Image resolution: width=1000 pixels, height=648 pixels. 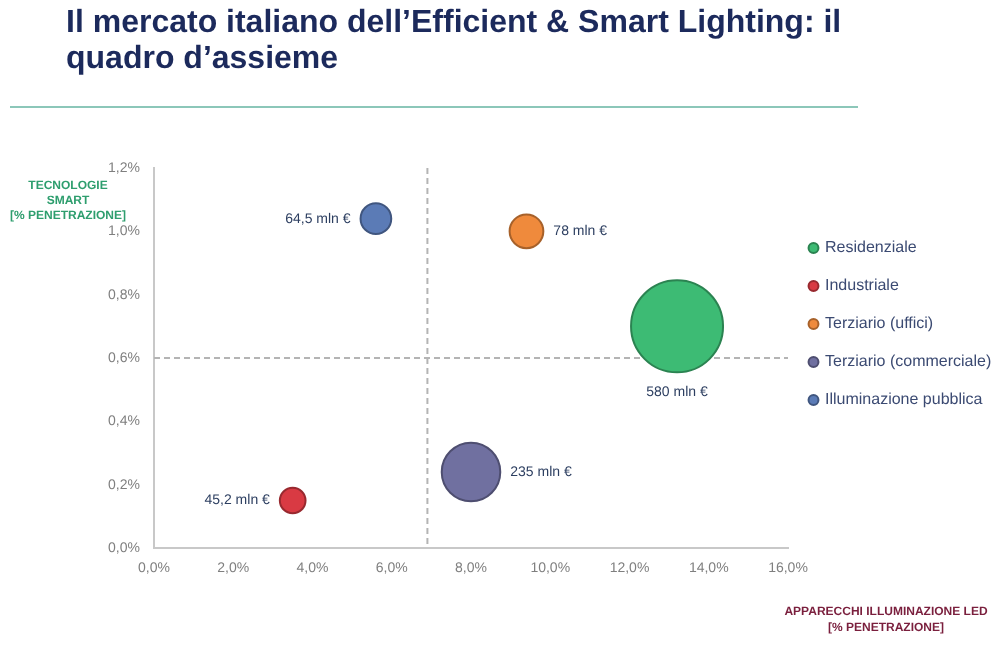 I want to click on chart-title: Il mercato italiano dell’Efficient & Smart Lighting: il quadro d’assieme, so click(x=455, y=42).